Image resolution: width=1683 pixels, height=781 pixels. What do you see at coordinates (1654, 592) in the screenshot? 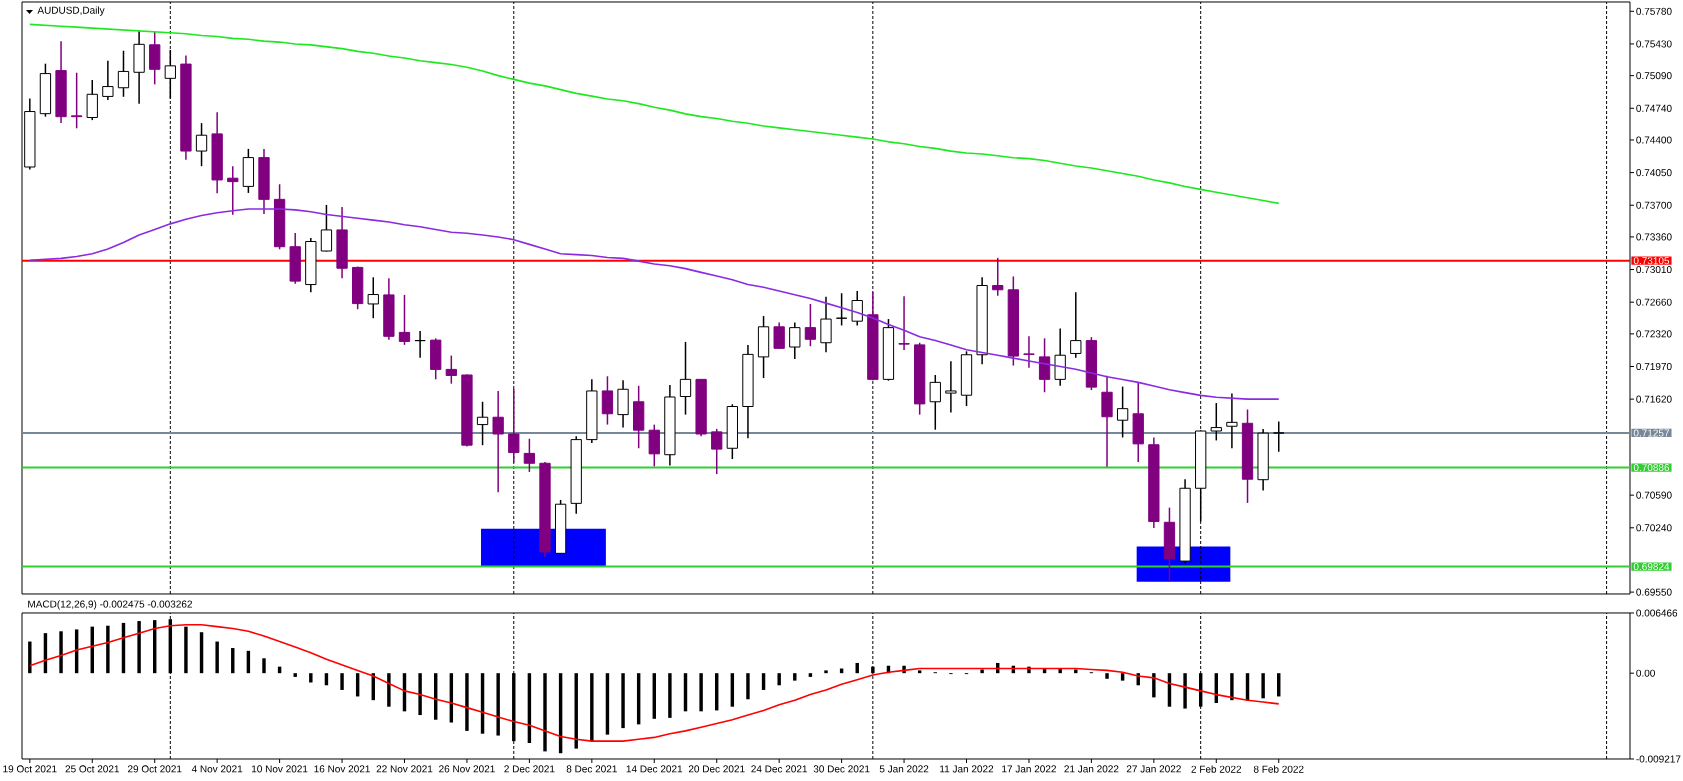
I see `y-tick-label: 0.69550` at bounding box center [1654, 592].